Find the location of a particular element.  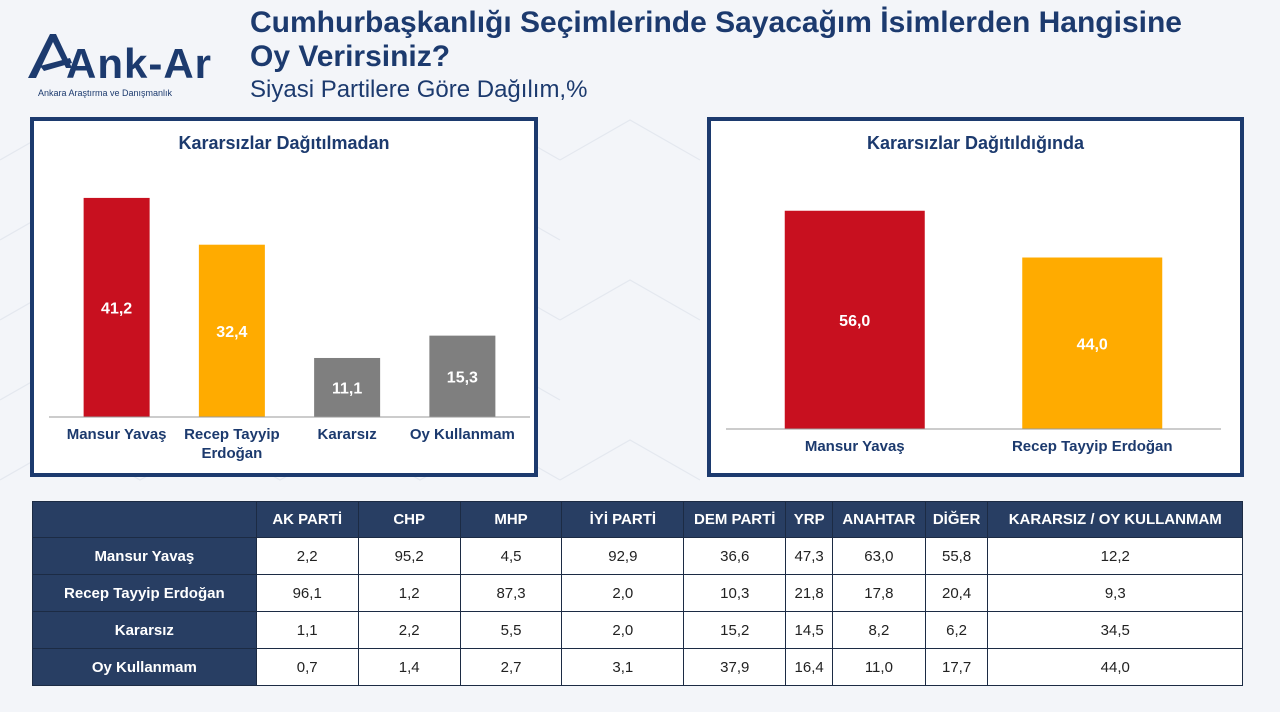

table-cell: 95,2 is located at coordinates (409, 556).